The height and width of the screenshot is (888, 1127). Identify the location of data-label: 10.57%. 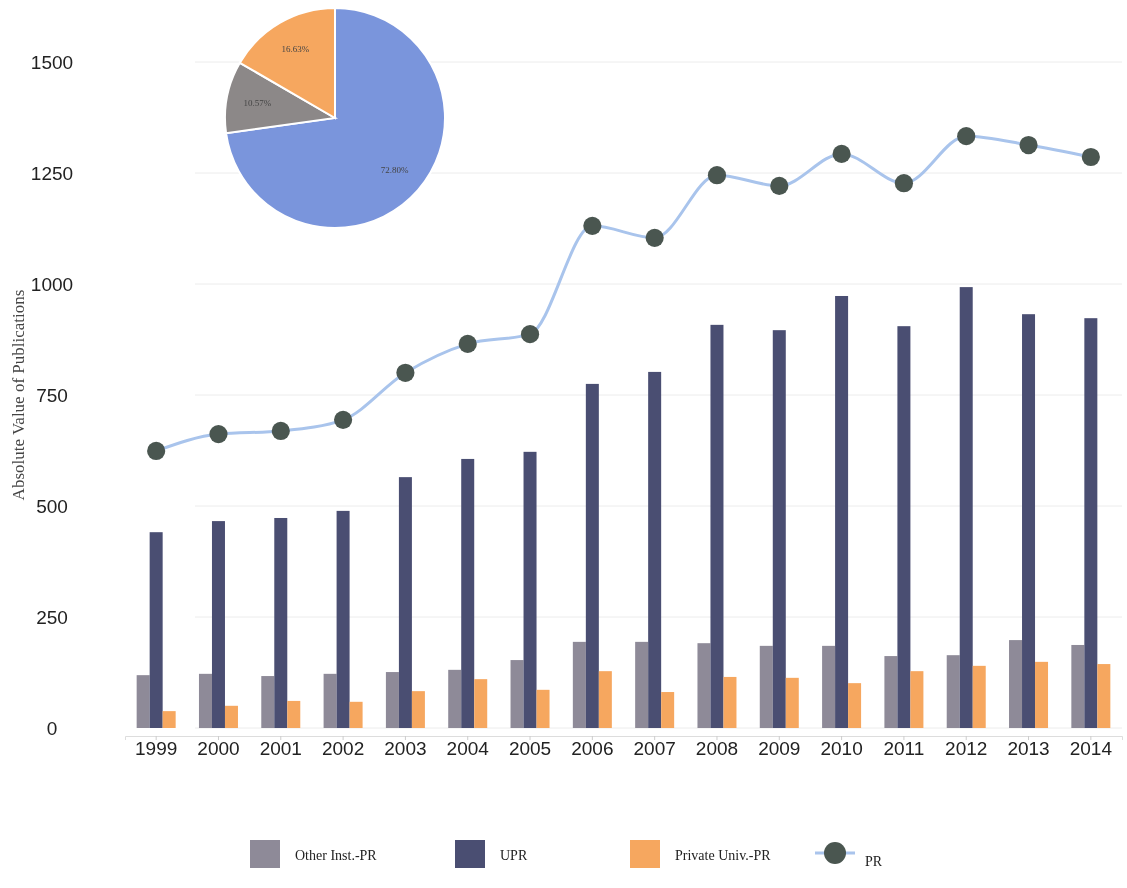
(257, 102).